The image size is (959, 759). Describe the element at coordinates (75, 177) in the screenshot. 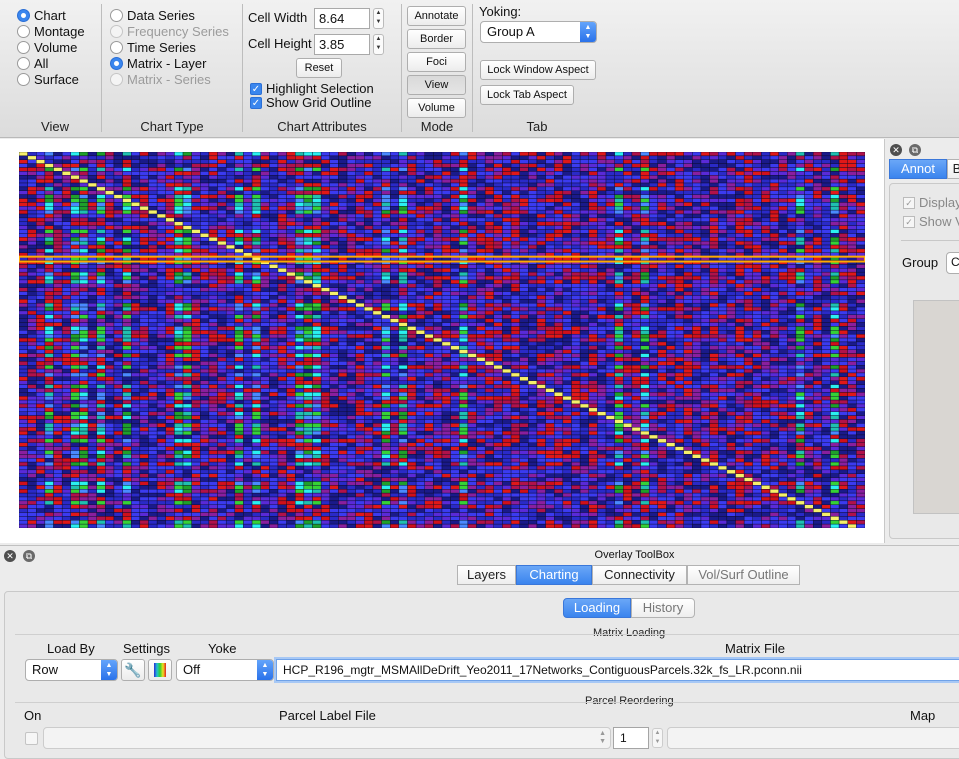

I see `matrix-diagonal-cell` at that location.